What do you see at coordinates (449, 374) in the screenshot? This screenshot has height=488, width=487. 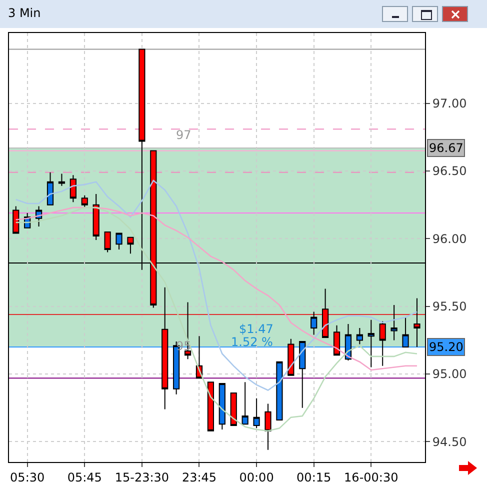 I see `y-tick-label: 95.00` at bounding box center [449, 374].